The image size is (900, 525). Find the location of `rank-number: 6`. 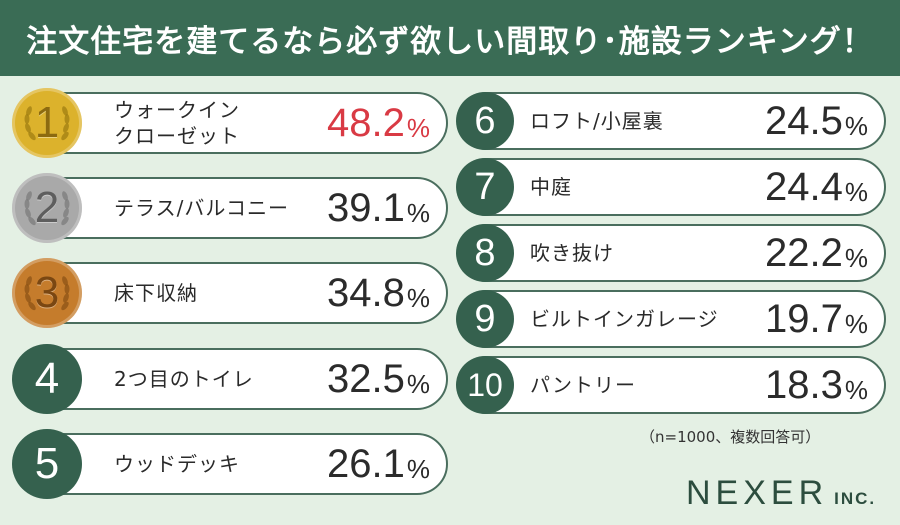

rank-number: 6 is located at coordinates (485, 120).